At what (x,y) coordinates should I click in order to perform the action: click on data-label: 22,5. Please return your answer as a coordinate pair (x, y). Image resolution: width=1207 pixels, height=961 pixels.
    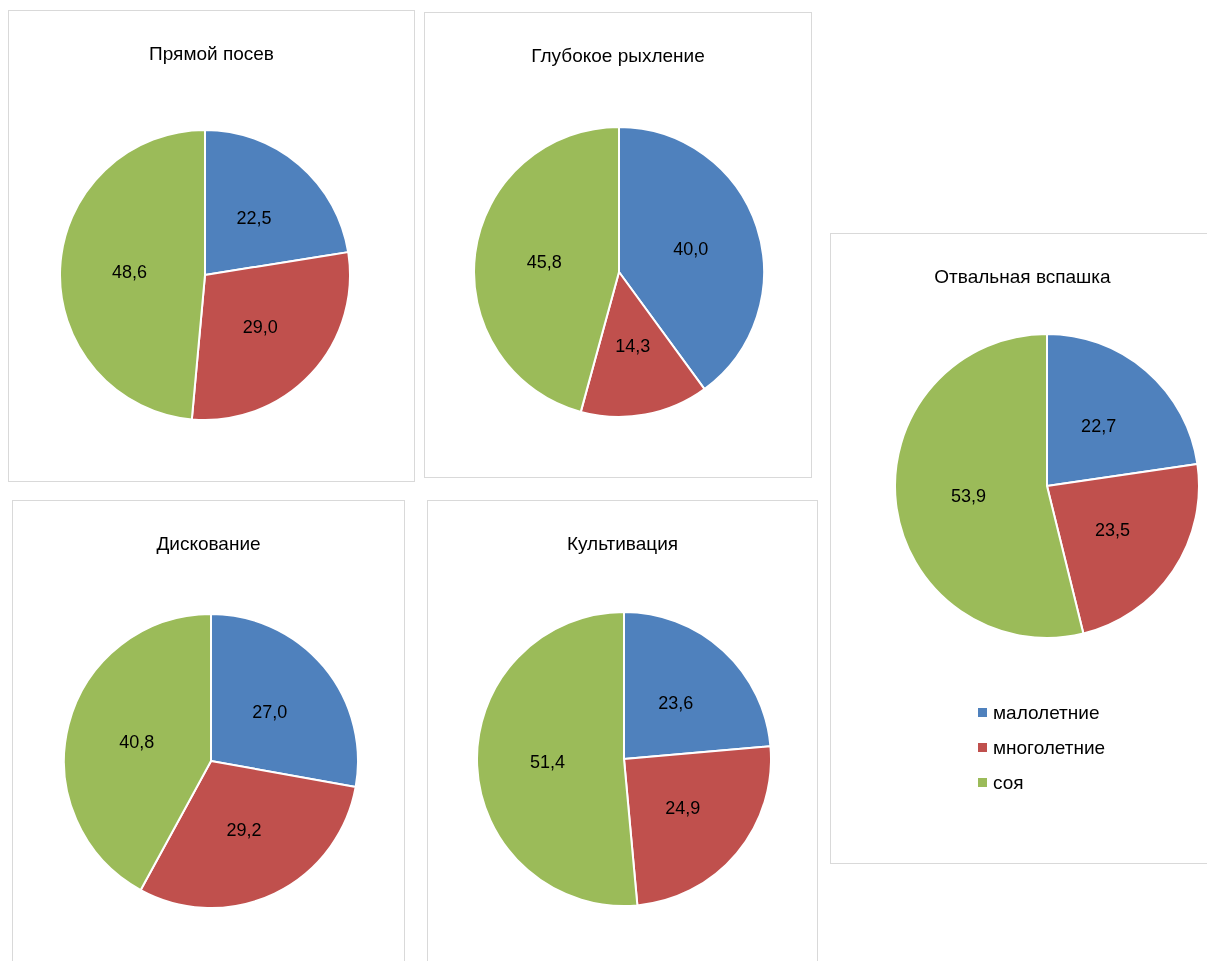
    Looking at the image, I should click on (254, 217).